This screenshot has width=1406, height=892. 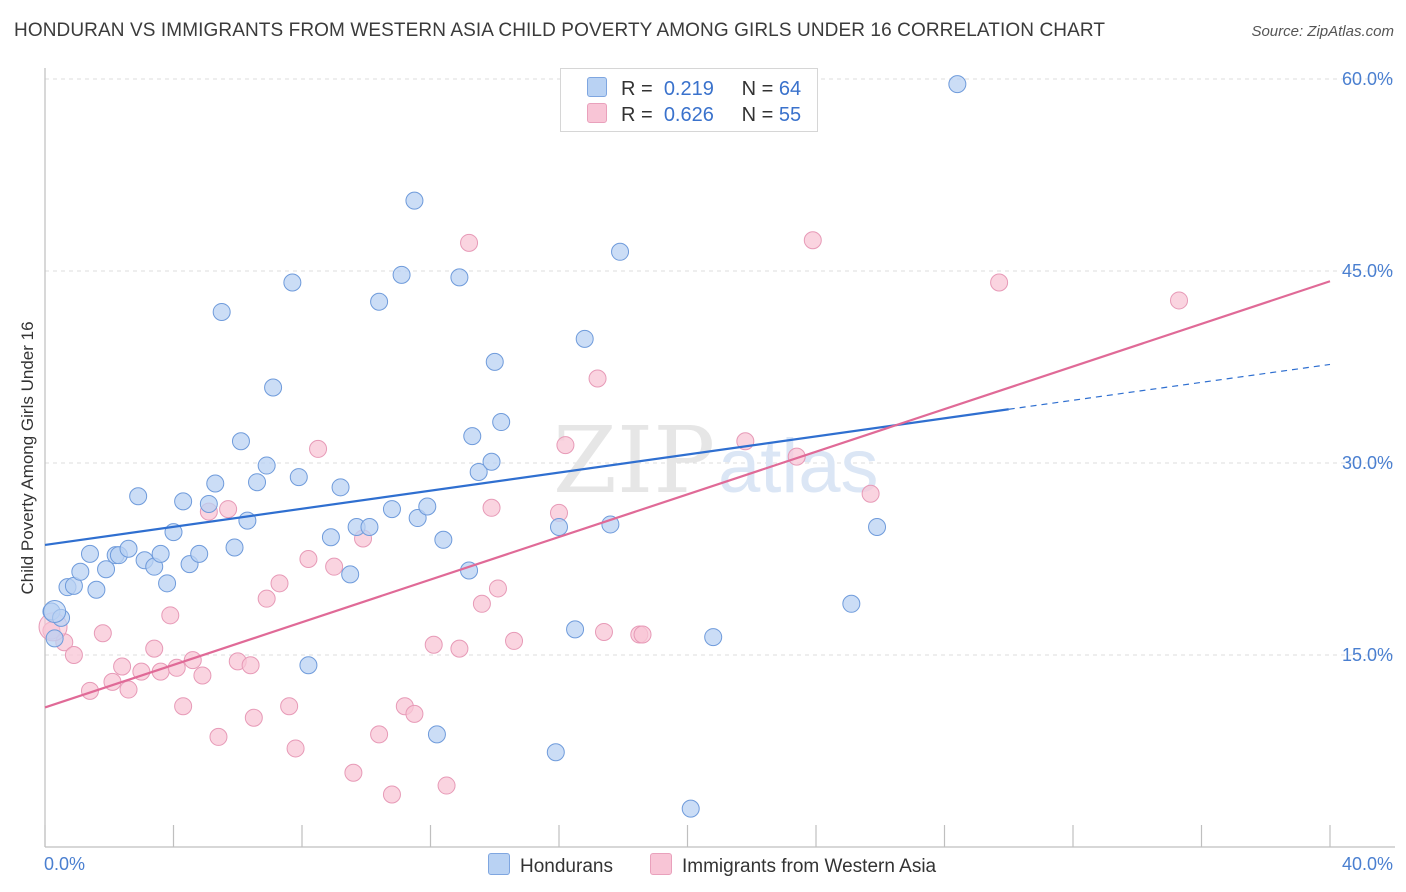 I want to click on x-tick-label: 40.0%, so click(x=1367, y=864).